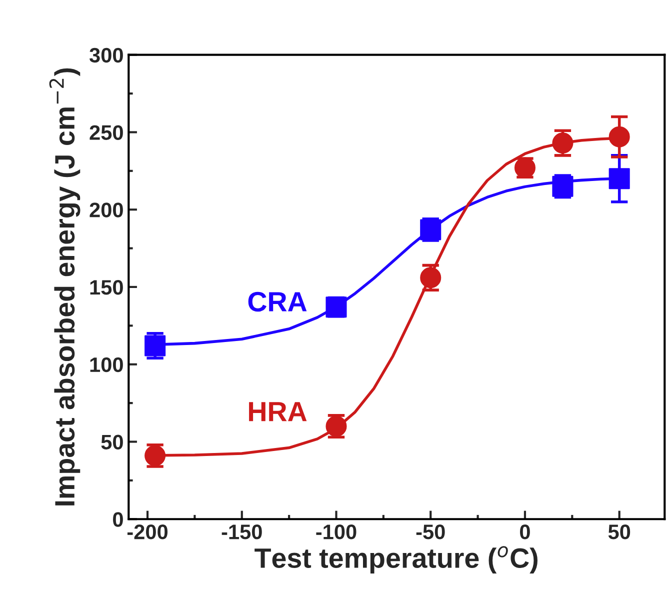 The height and width of the screenshot is (596, 670). Describe the element at coordinates (106, 55) in the screenshot. I see `y-tick-label: 300` at that location.